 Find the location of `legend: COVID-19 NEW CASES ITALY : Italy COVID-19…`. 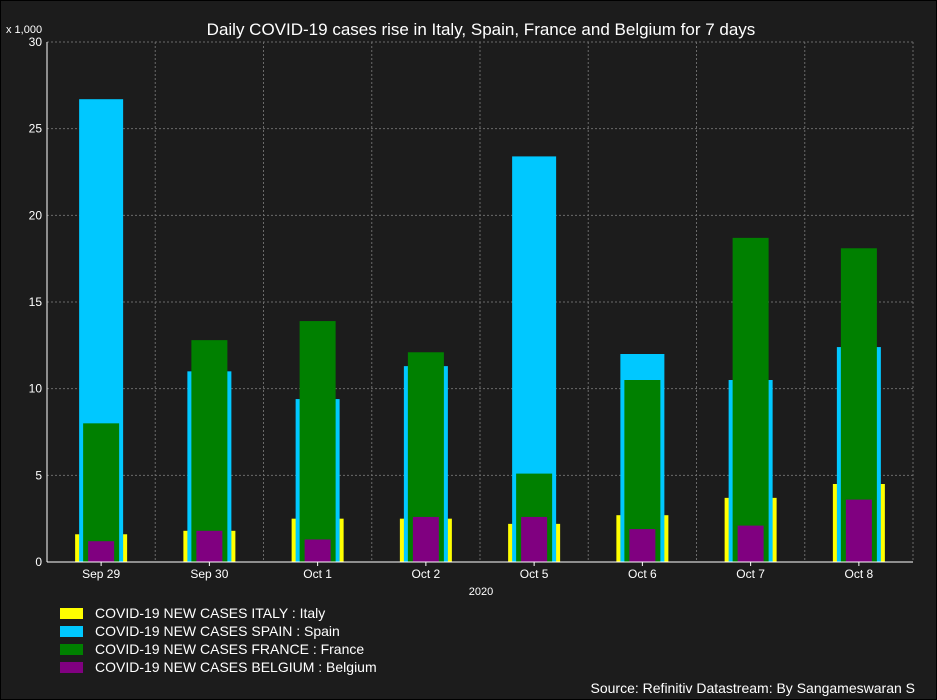

legend: COVID-19 NEW CASES ITALY : Italy COVID-19… is located at coordinates (218, 640).